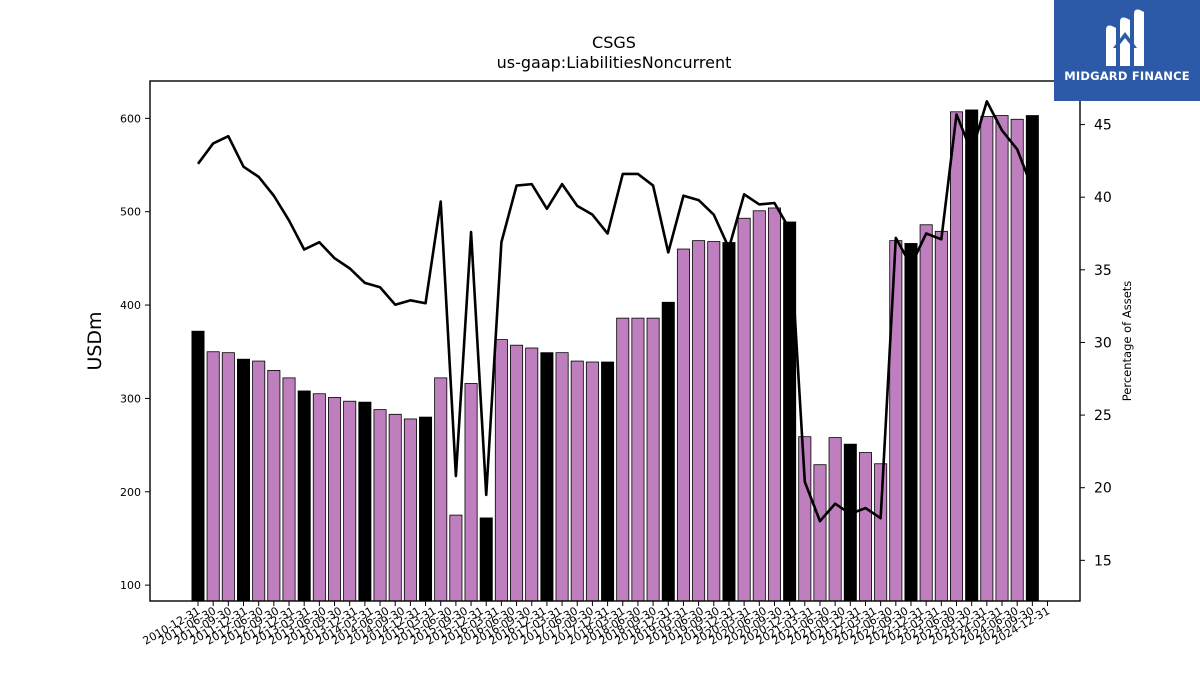 The image size is (1200, 675). I want to click on y-tick-label: 400, so click(130, 305).